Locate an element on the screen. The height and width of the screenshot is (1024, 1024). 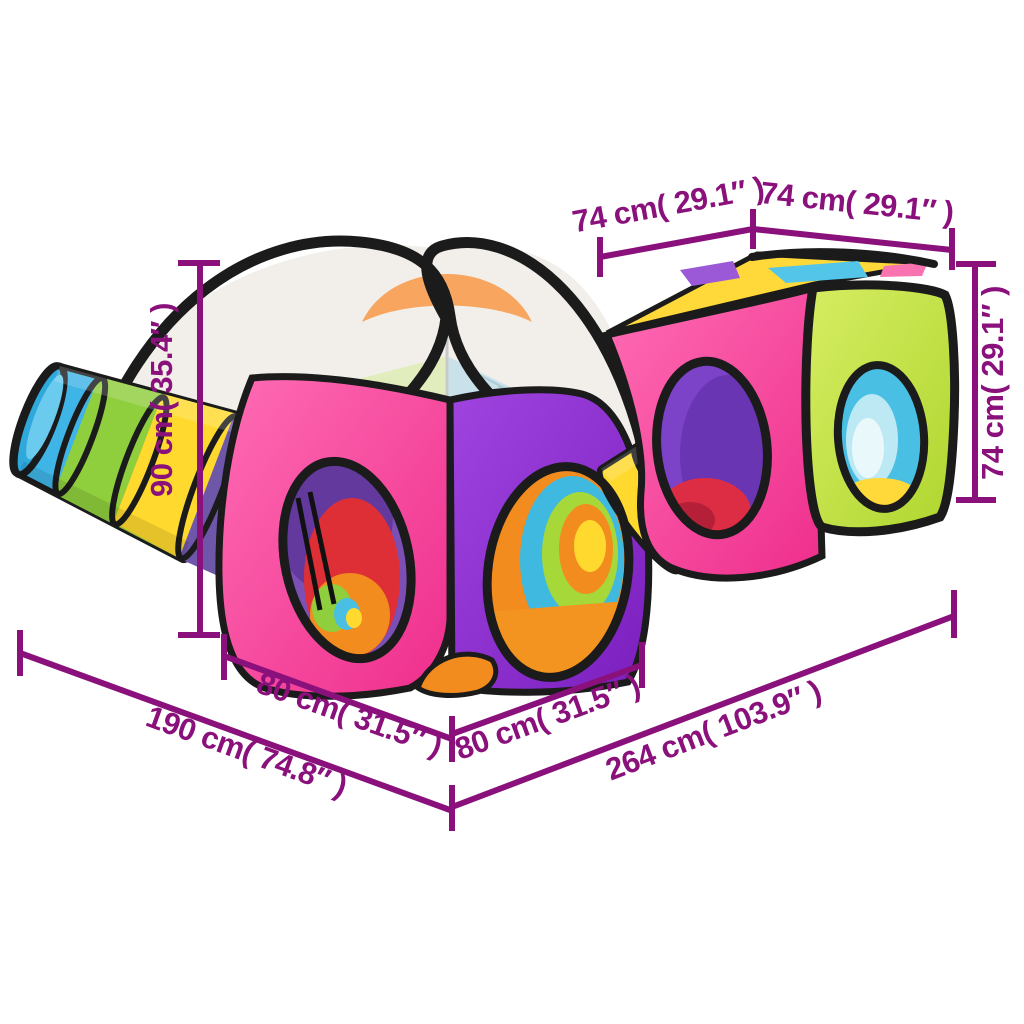
purple-porthole-rim is located at coordinates (558, 572).